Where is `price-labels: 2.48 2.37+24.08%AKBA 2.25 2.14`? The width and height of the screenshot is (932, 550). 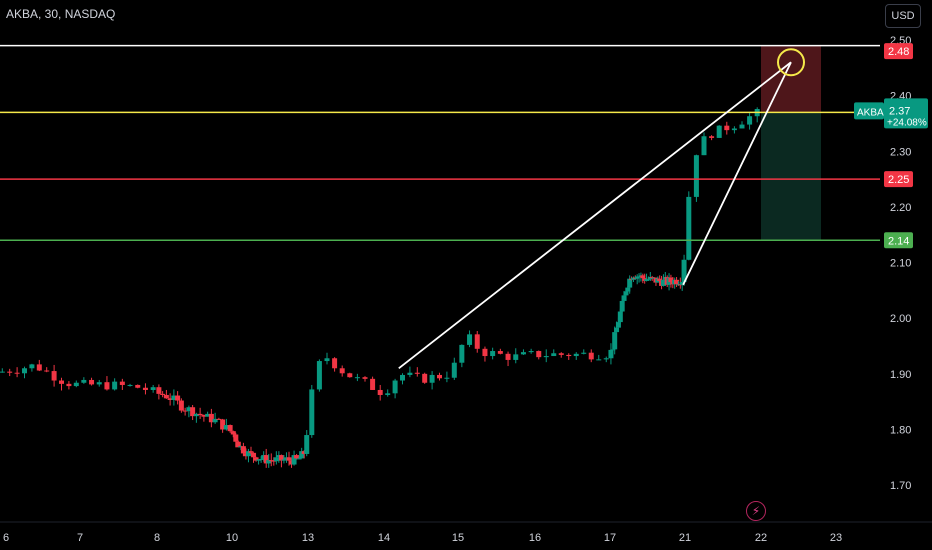 price-labels: 2.48 2.37+24.08%AKBA 2.25 2.14 is located at coordinates (891, 146).